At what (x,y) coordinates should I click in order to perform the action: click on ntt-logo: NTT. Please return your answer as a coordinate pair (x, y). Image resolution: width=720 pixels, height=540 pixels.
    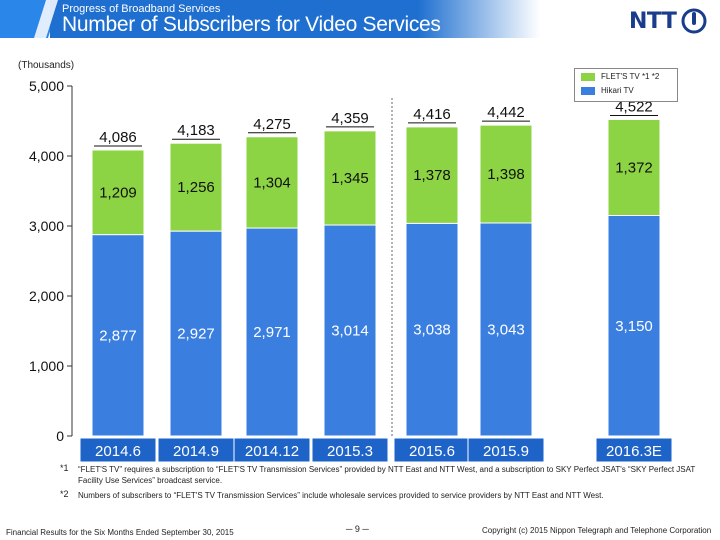
    Looking at the image, I should click on (669, 23).